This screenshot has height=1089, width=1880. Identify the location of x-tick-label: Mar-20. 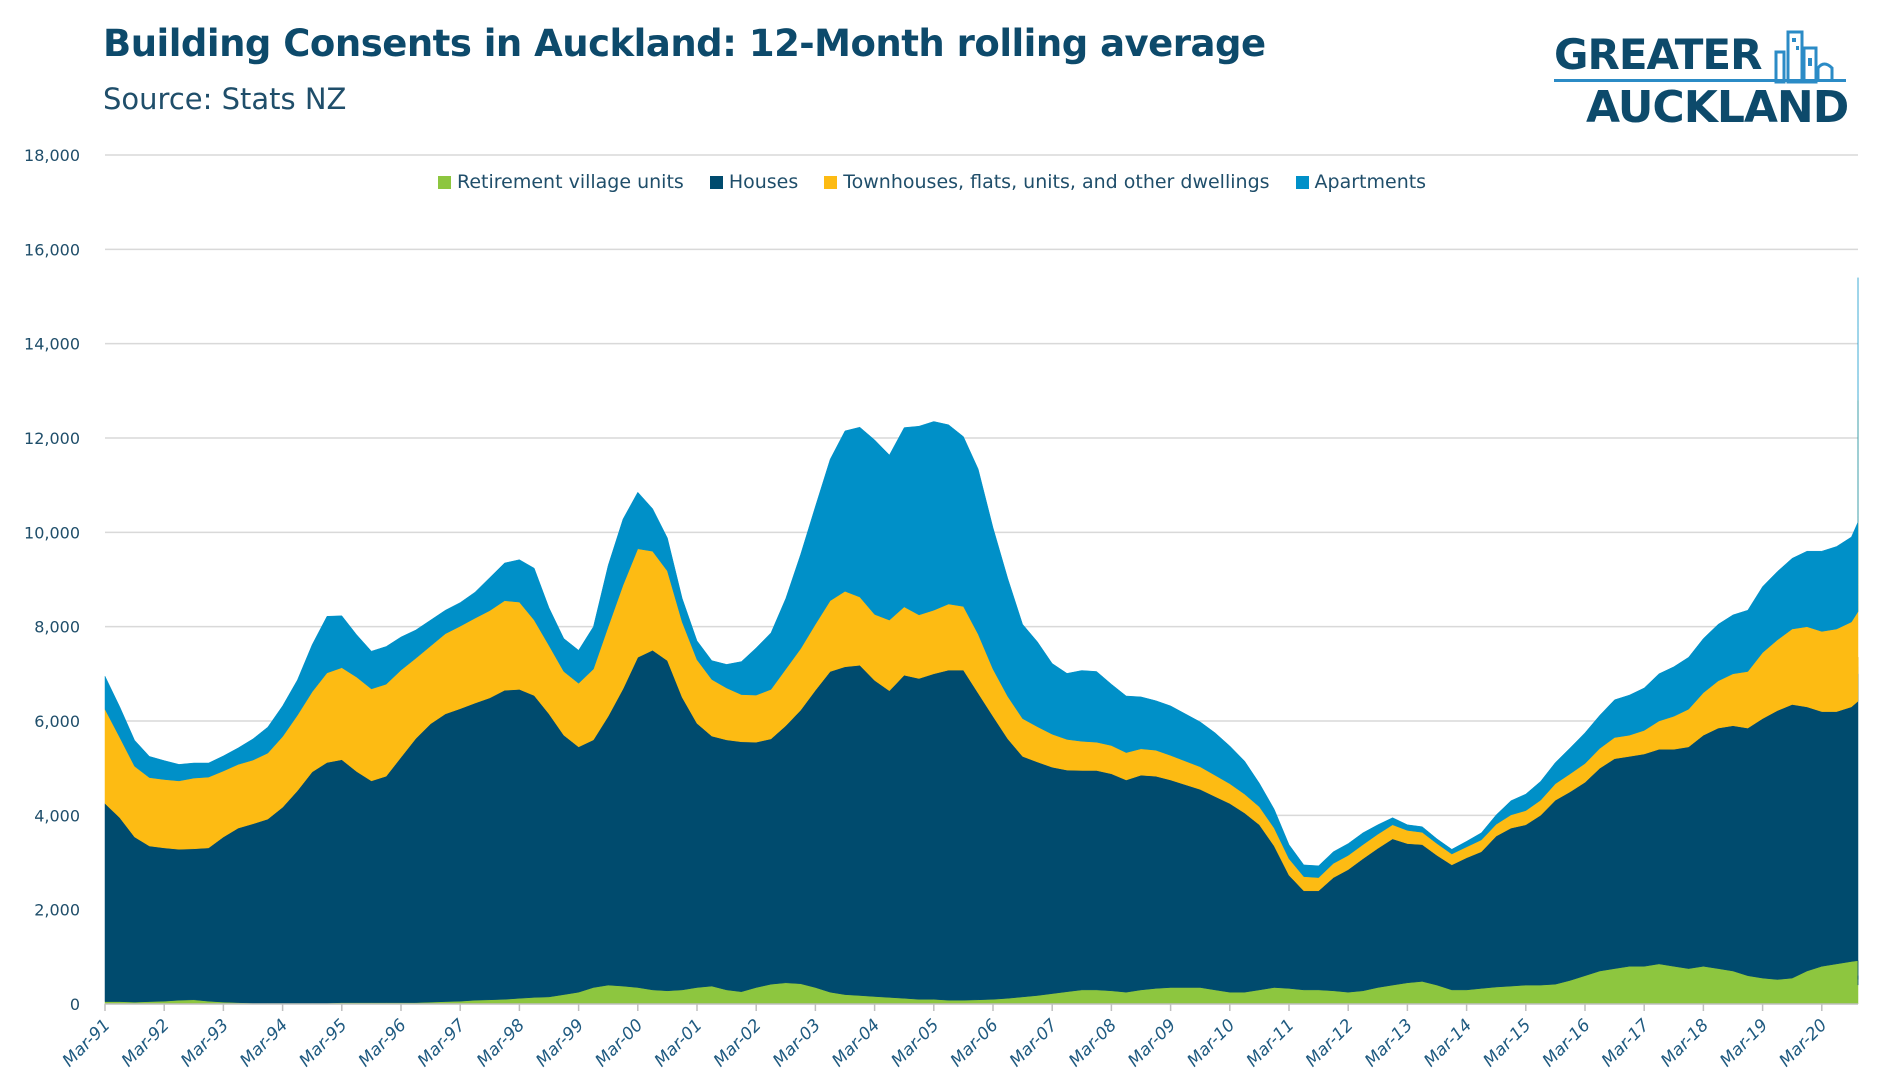
(1804, 1043).